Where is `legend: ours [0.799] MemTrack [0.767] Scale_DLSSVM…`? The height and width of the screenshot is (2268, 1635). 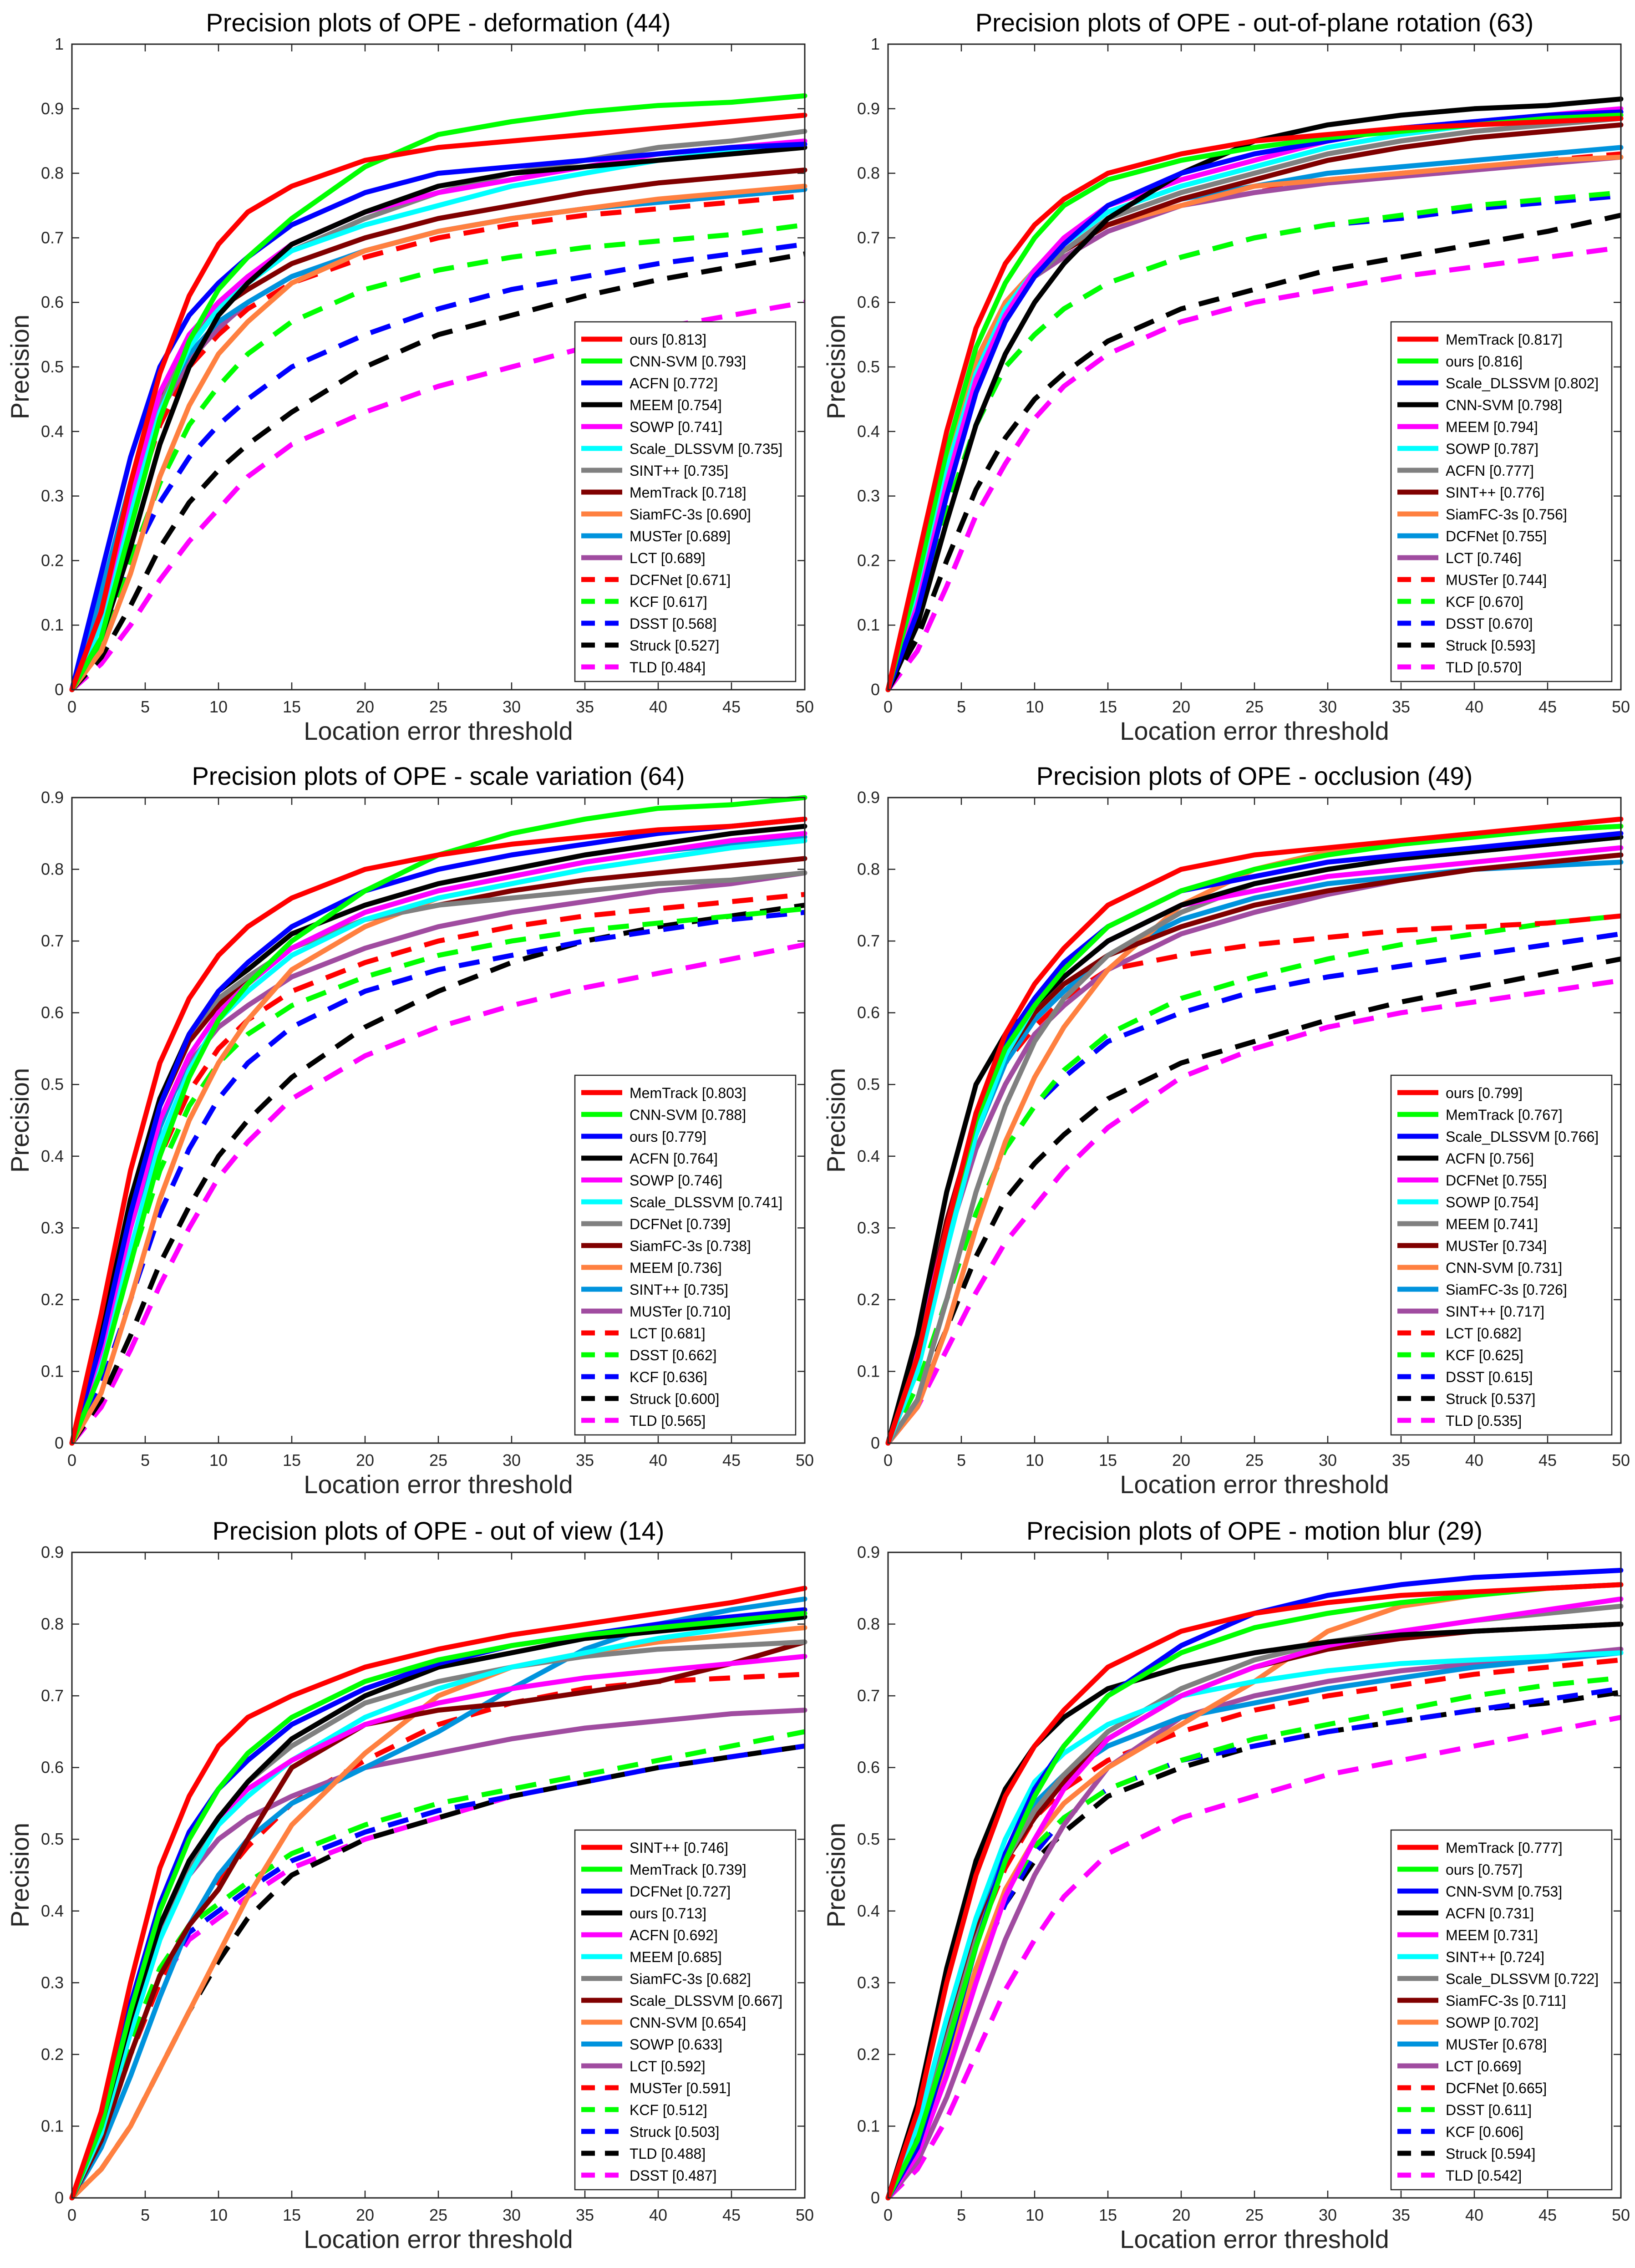
legend: ours [0.799] MemTrack [0.767] Scale_DLSSVM… is located at coordinates (1501, 1255).